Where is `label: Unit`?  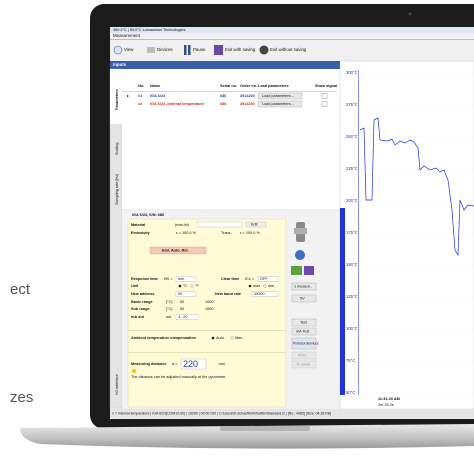
label: Unit is located at coordinates (135, 286).